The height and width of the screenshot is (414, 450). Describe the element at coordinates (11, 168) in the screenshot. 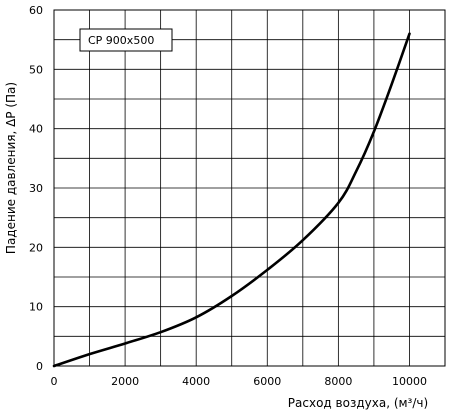

I see `y-axis-label: Падение давления, ΔP (Па)` at that location.